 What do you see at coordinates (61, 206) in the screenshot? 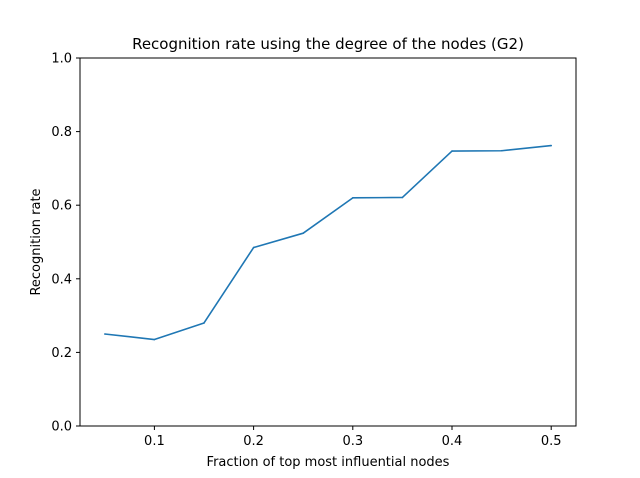
I see `y-tick-label: 0.6` at bounding box center [61, 206].